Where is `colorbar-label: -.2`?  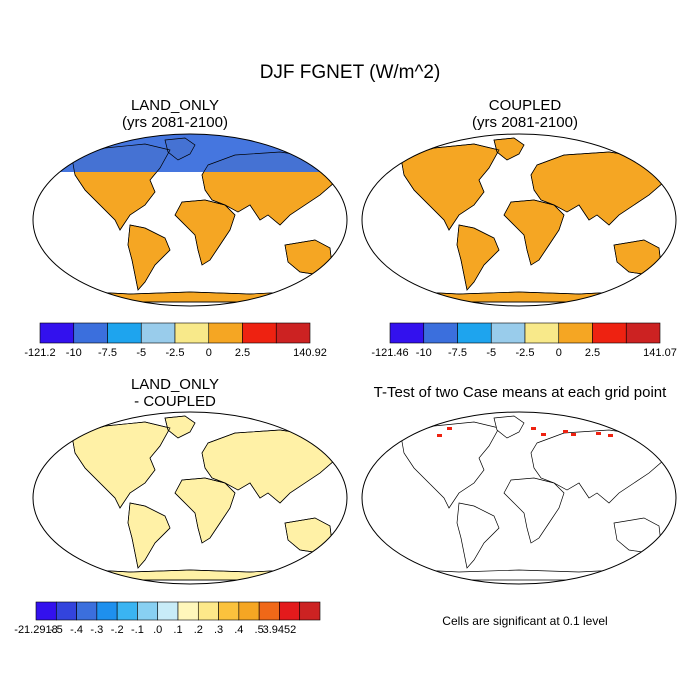 colorbar-label: -.2 is located at coordinates (117, 630).